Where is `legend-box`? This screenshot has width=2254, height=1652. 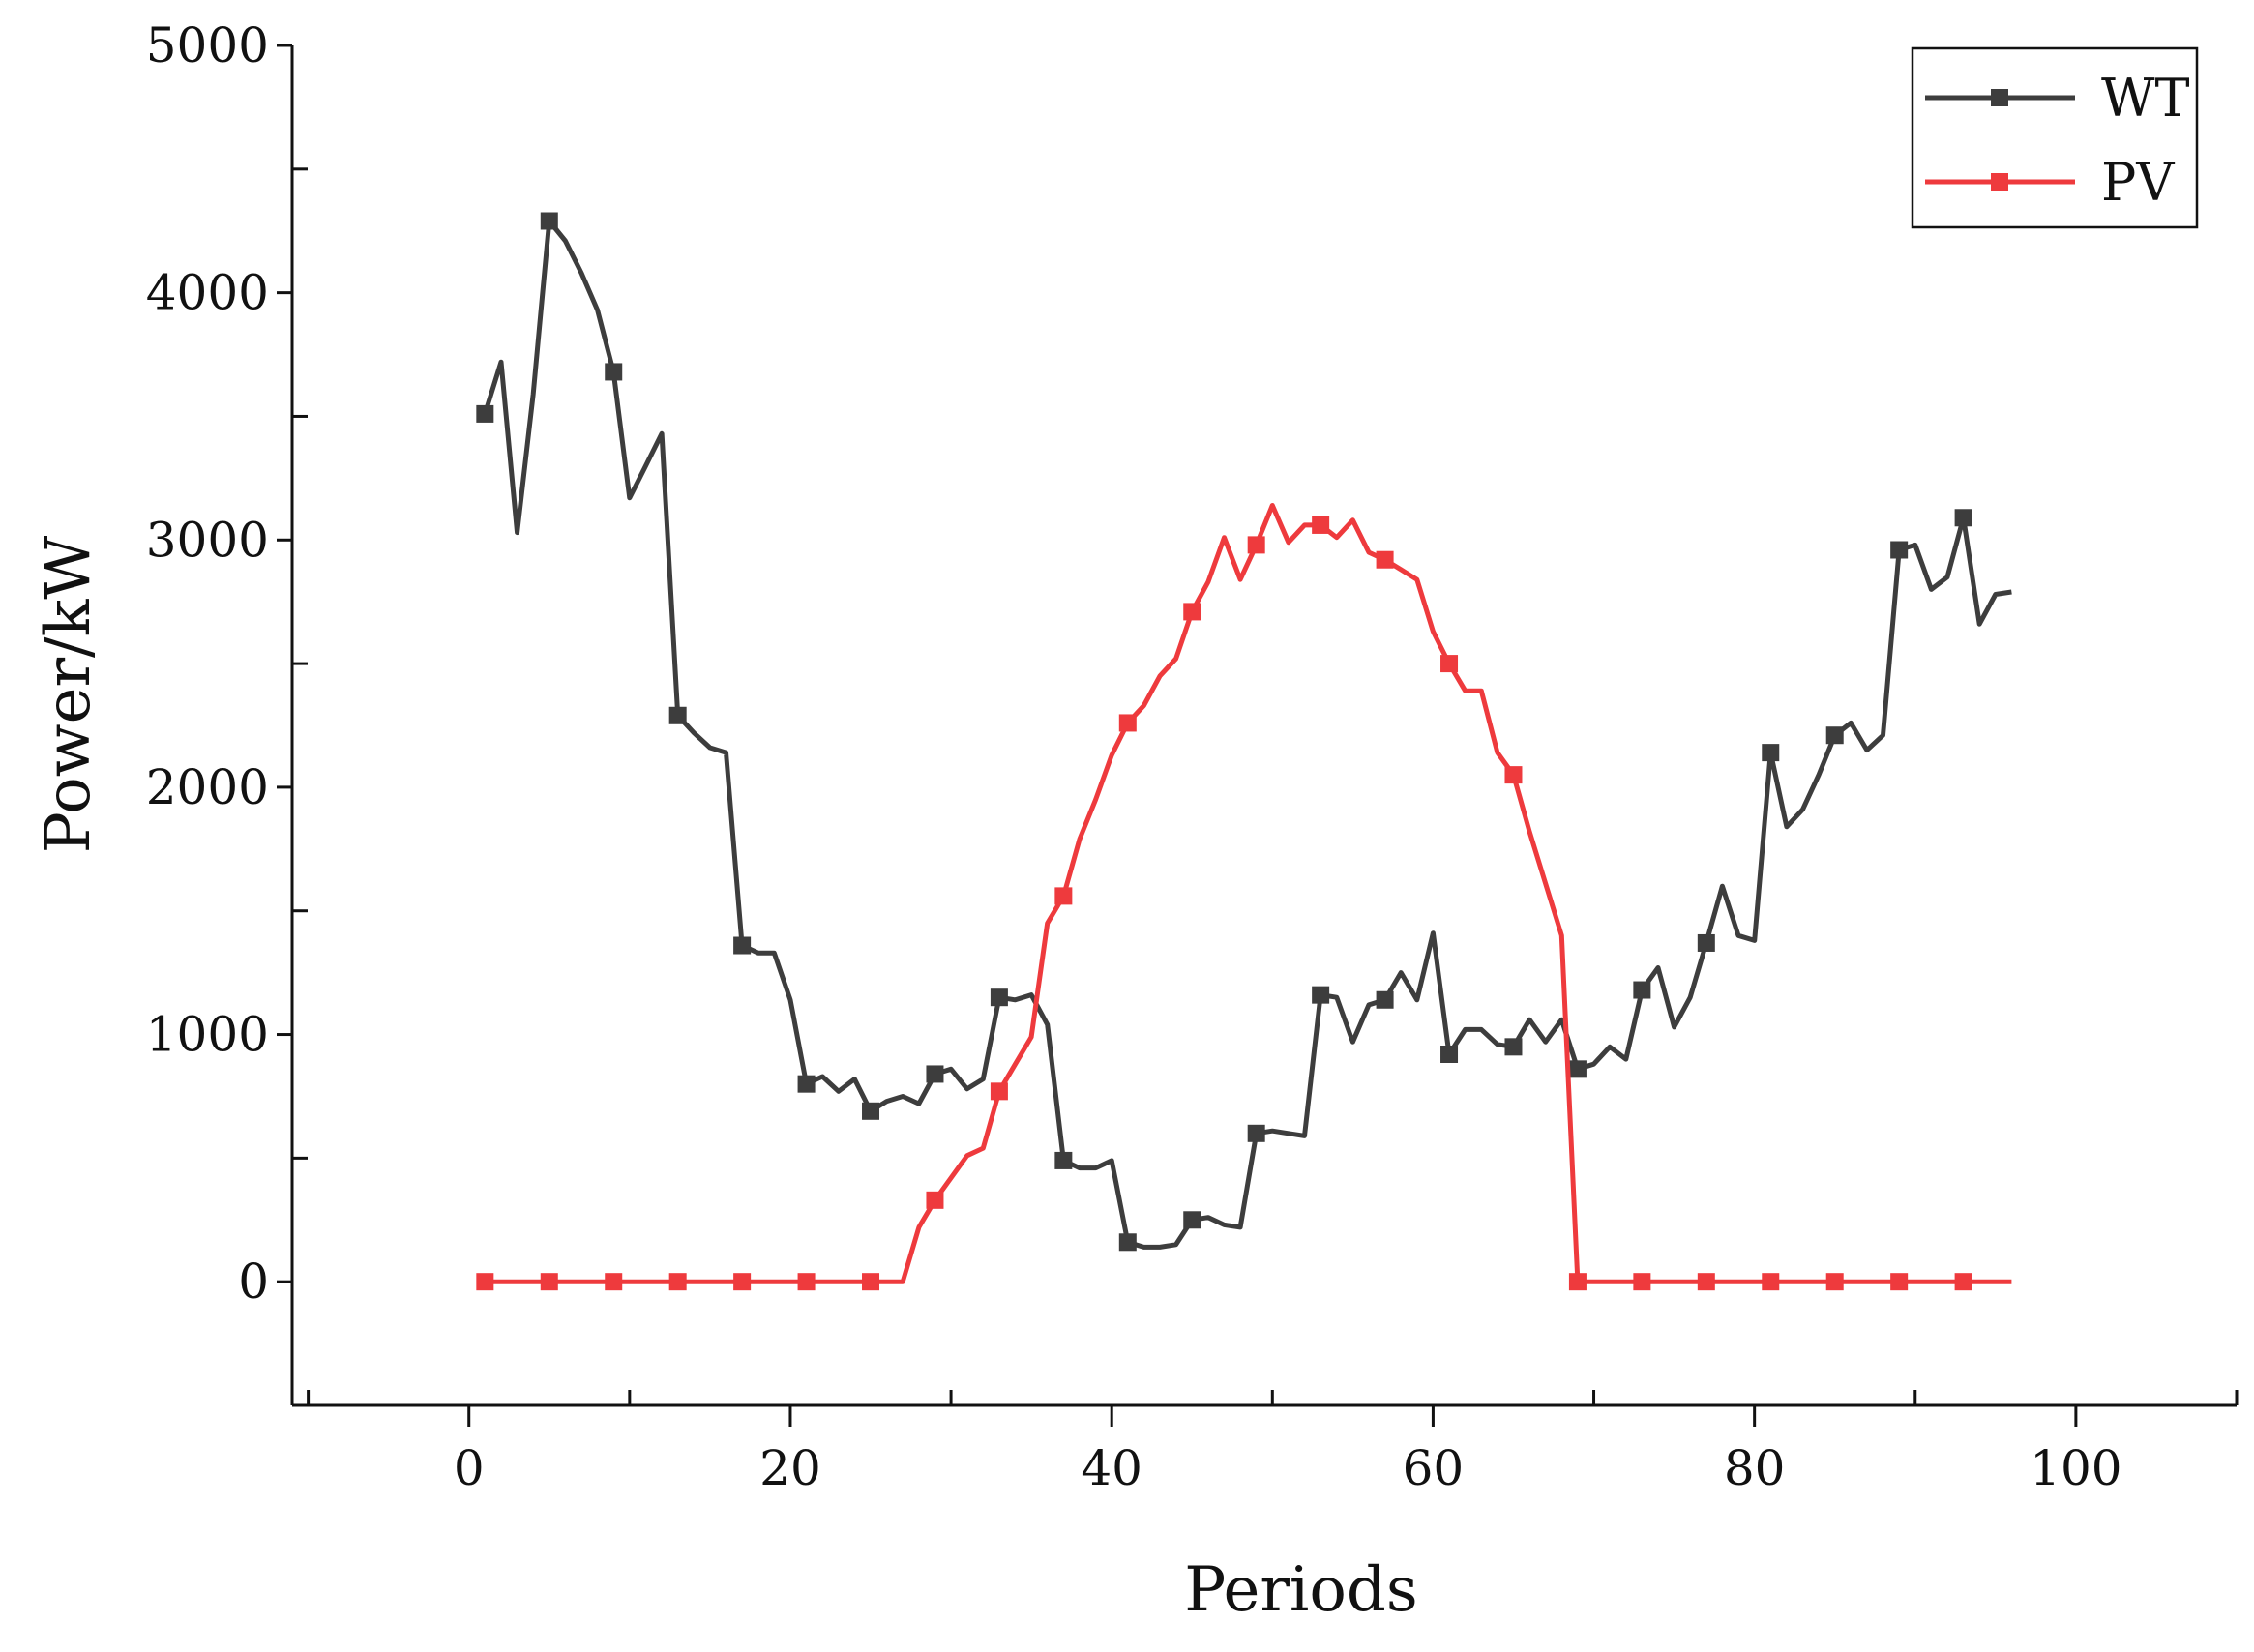
legend-box is located at coordinates (2055, 137).